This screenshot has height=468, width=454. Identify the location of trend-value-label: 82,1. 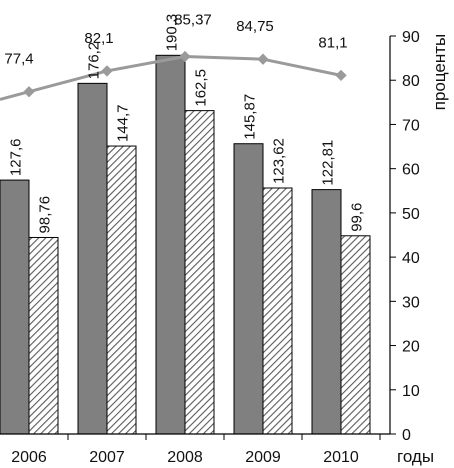
(98, 38).